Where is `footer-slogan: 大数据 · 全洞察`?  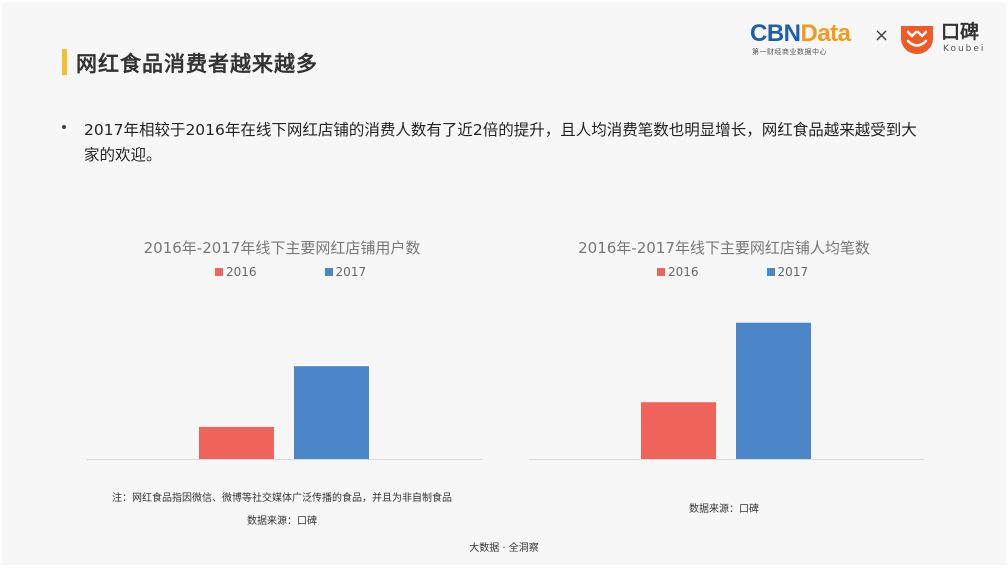 footer-slogan: 大数据 · 全洞察 is located at coordinates (504, 548).